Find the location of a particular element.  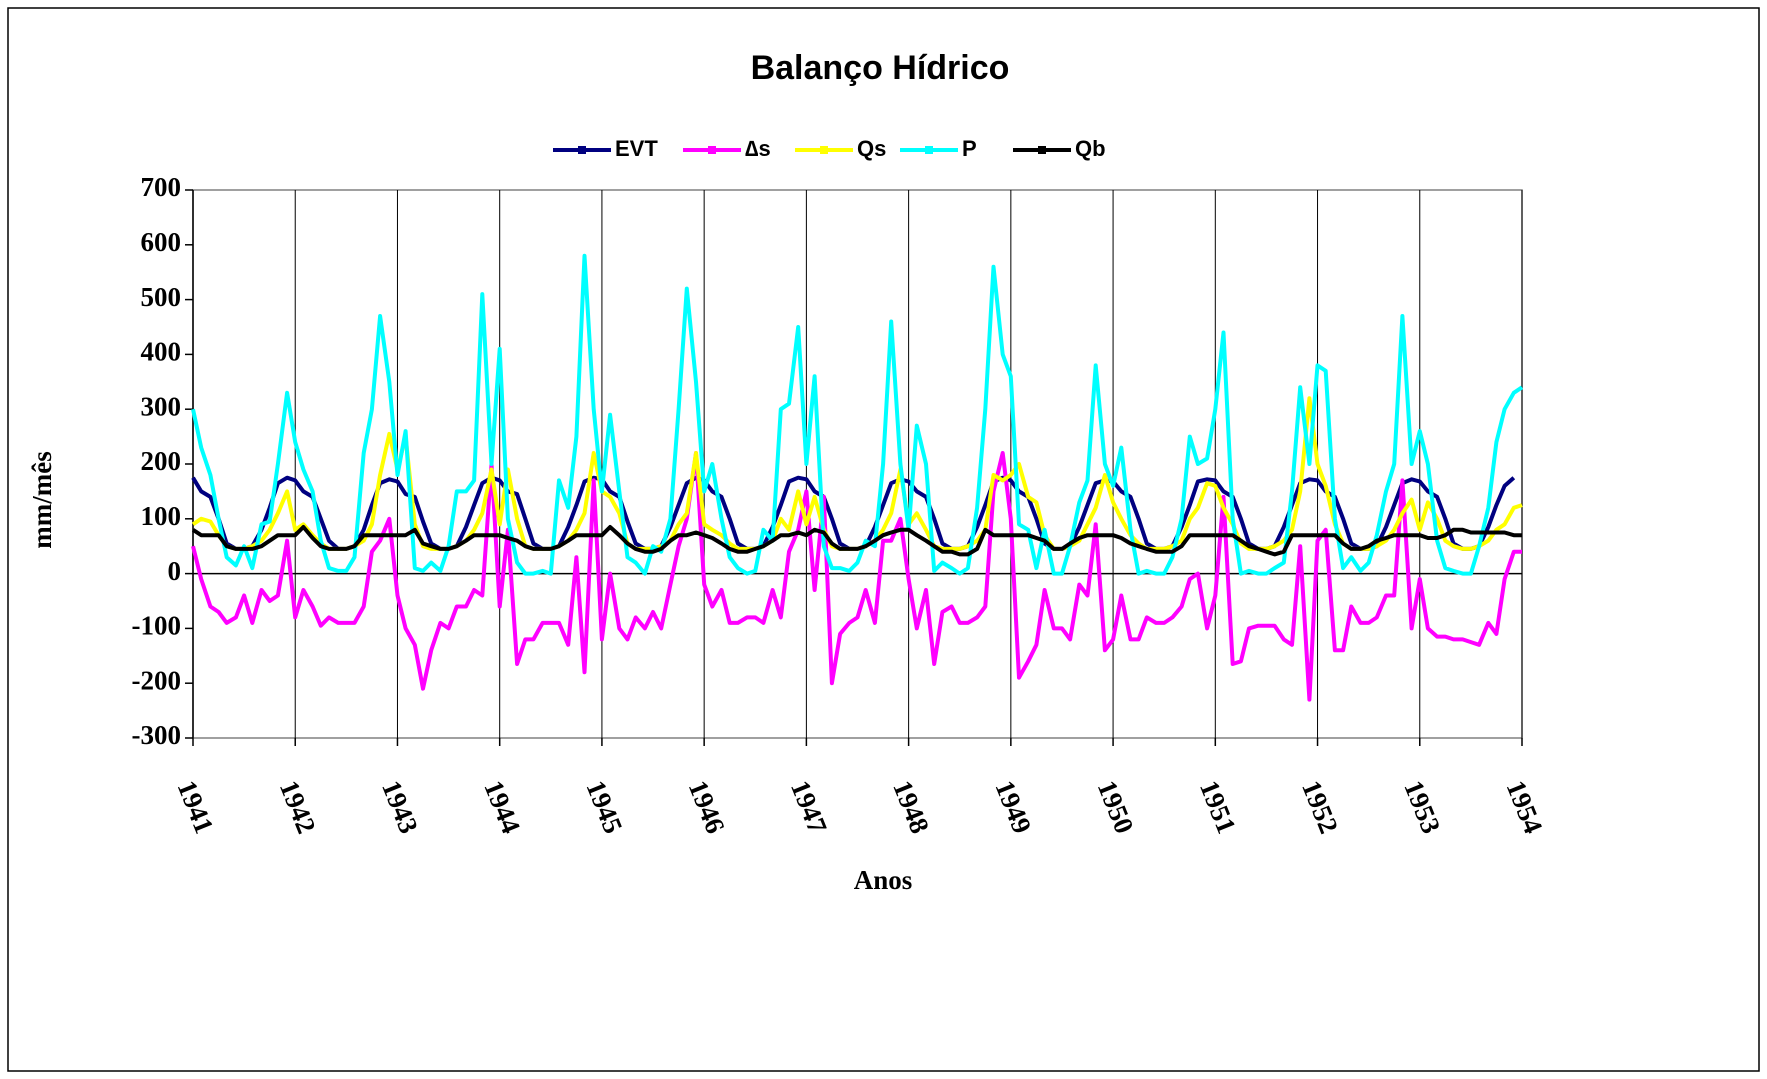

y-tick-label: 500 is located at coordinates (161, 297).